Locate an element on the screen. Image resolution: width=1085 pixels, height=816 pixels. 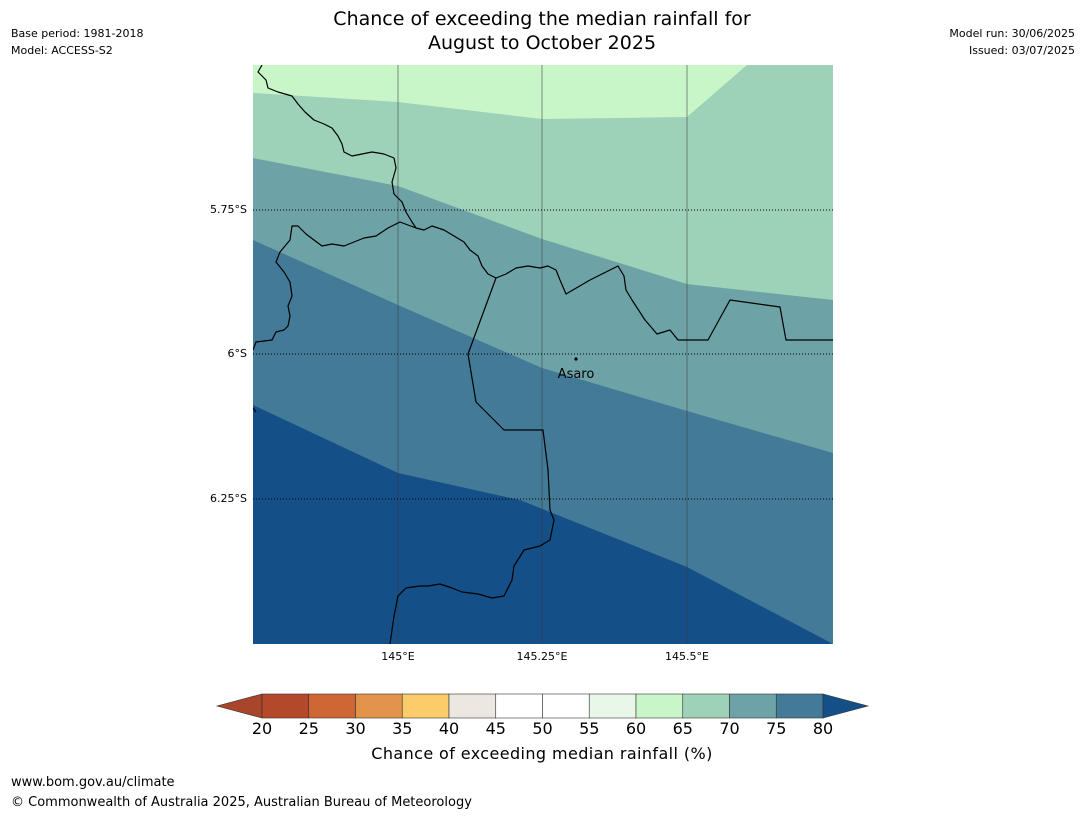
colorbar is located at coordinates (542, 706).